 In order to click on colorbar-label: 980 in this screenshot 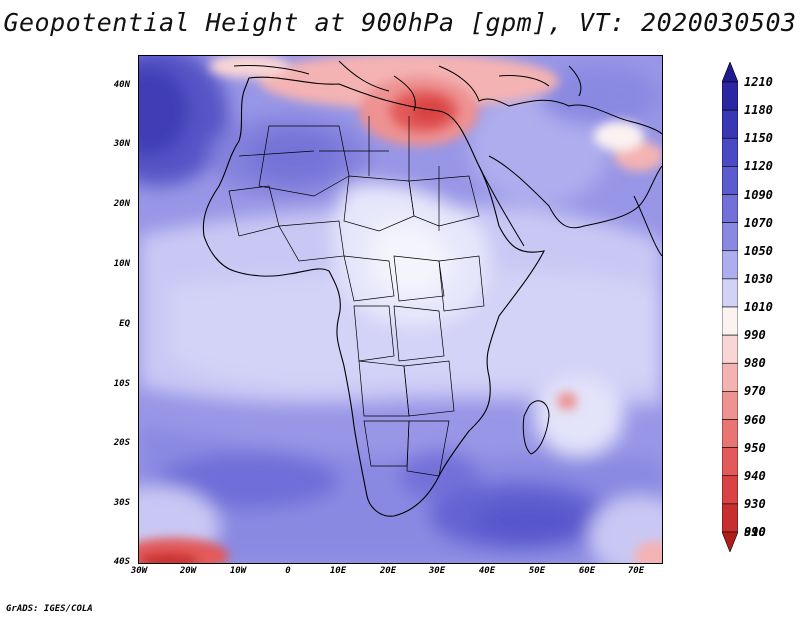, I will do `click(755, 363)`.